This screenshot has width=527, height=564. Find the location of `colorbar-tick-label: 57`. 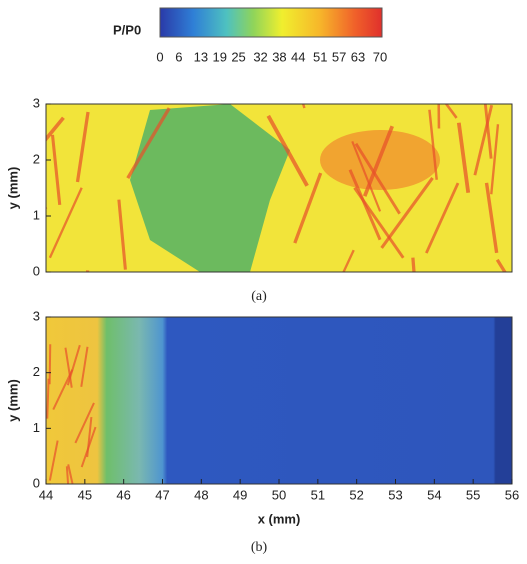

colorbar-tick-label: 57 is located at coordinates (339, 56).